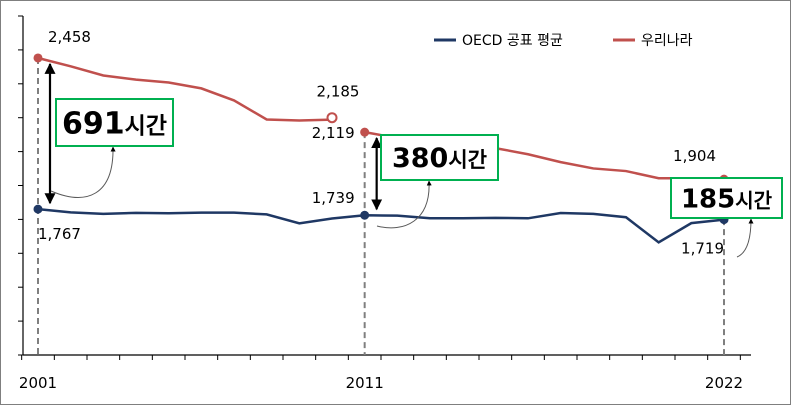 Image resolution: width=793 pixels, height=407 pixels. What do you see at coordinates (420, 158) in the screenshot?
I see `gap-value: 380` at bounding box center [420, 158].